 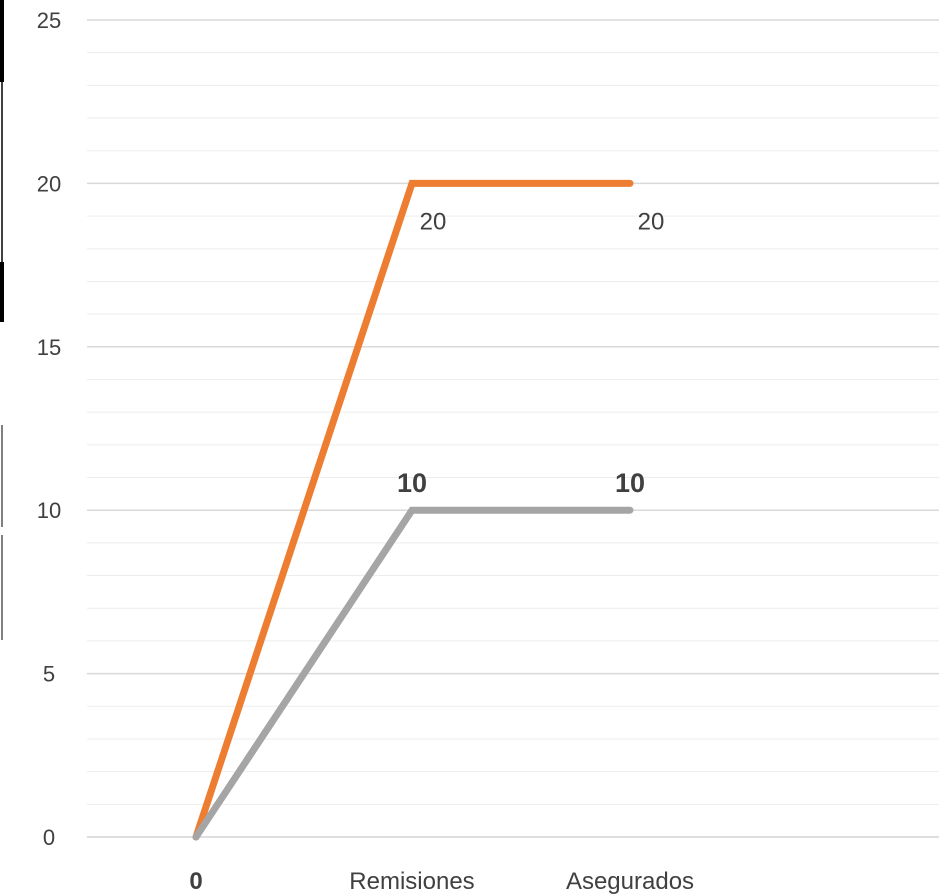 I want to click on y-tick-label: 25, so click(x=49, y=20).